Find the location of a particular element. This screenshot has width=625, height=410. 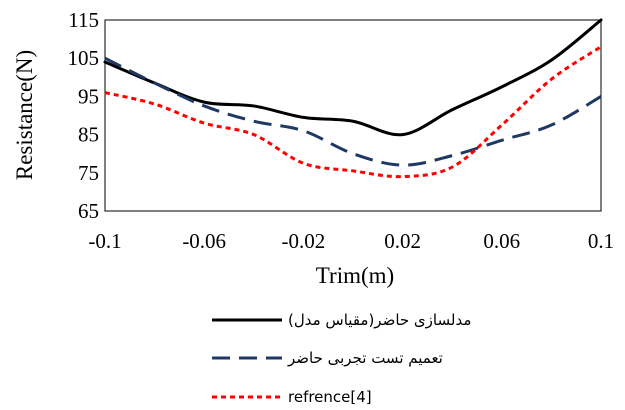

y-tick-label: 65 is located at coordinates (88, 211).